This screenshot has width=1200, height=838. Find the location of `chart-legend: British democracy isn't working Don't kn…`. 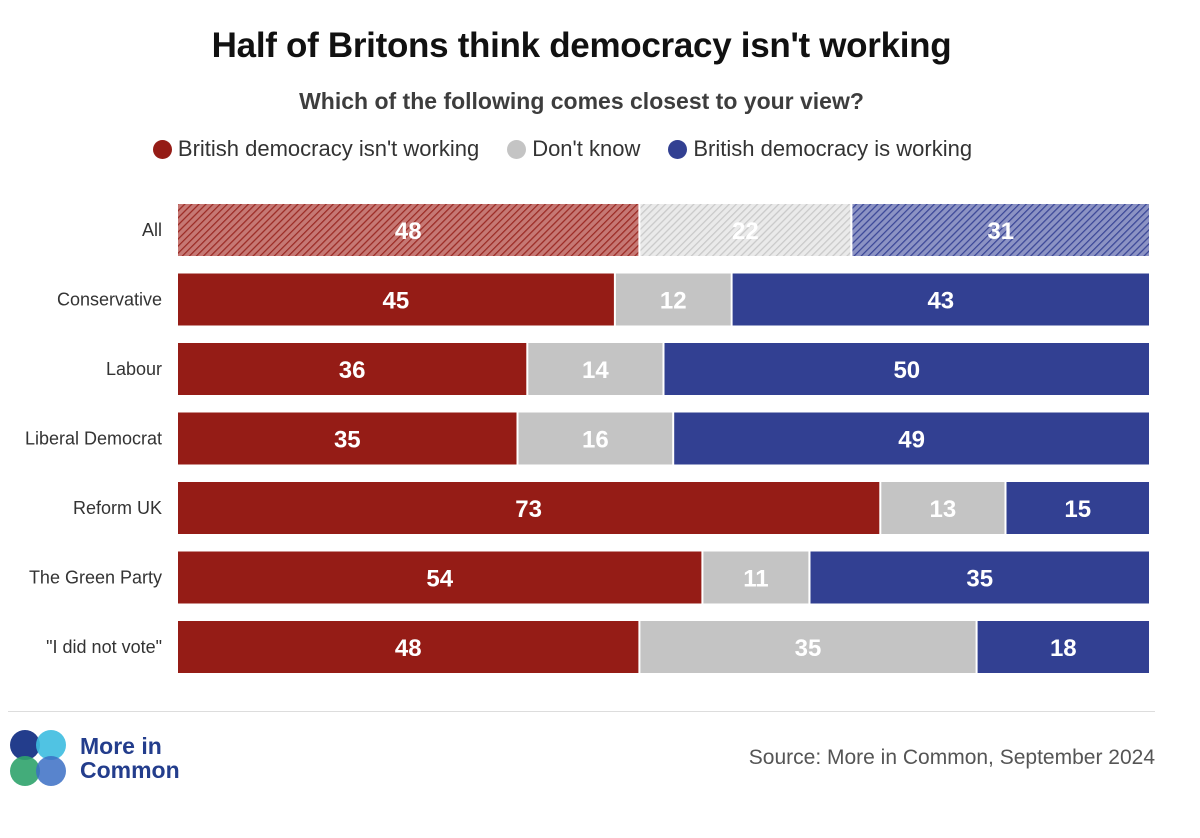

chart-legend: British democracy isn't working Don't kn… is located at coordinates (562, 149).